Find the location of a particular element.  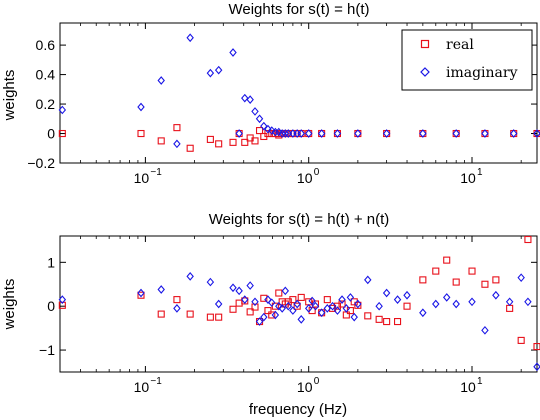

bottom-y-tick-label: 0 is located at coordinates (51, 306).